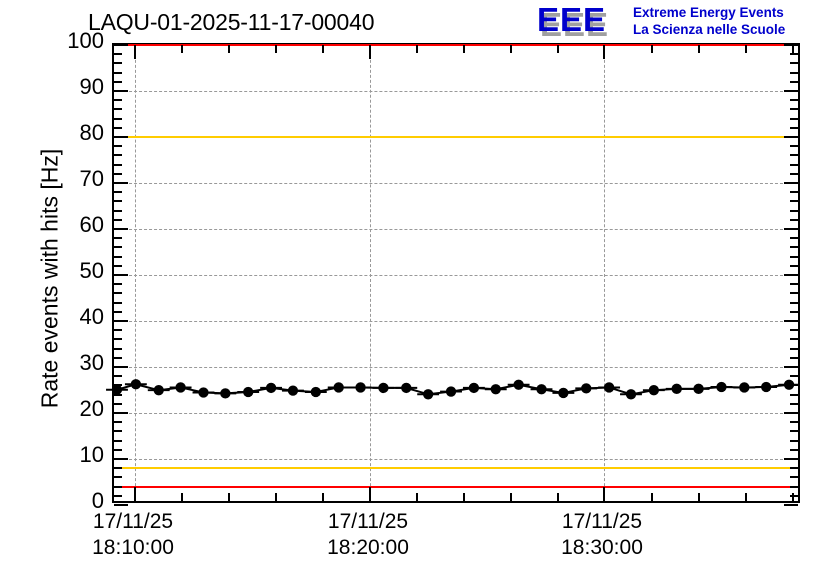 The image size is (836, 572). What do you see at coordinates (91, 454) in the screenshot?
I see `y-axis-tick-label: 10` at bounding box center [91, 454].